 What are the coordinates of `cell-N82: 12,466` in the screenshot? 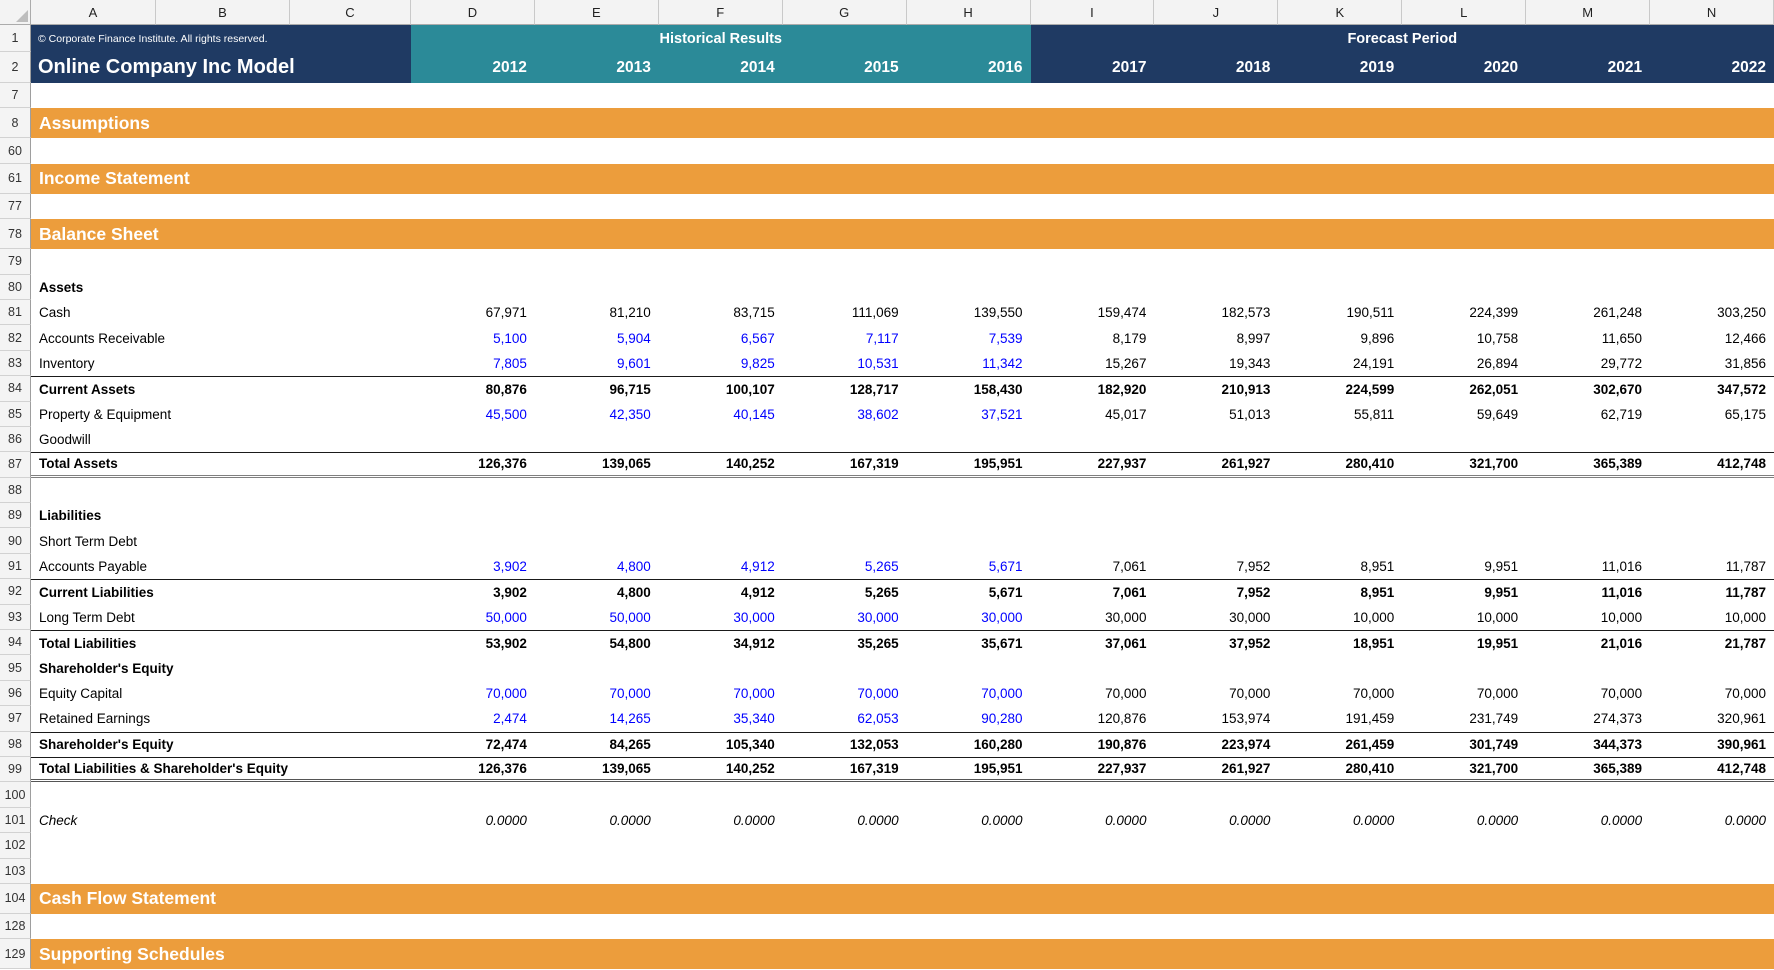 It's located at (1745, 338).